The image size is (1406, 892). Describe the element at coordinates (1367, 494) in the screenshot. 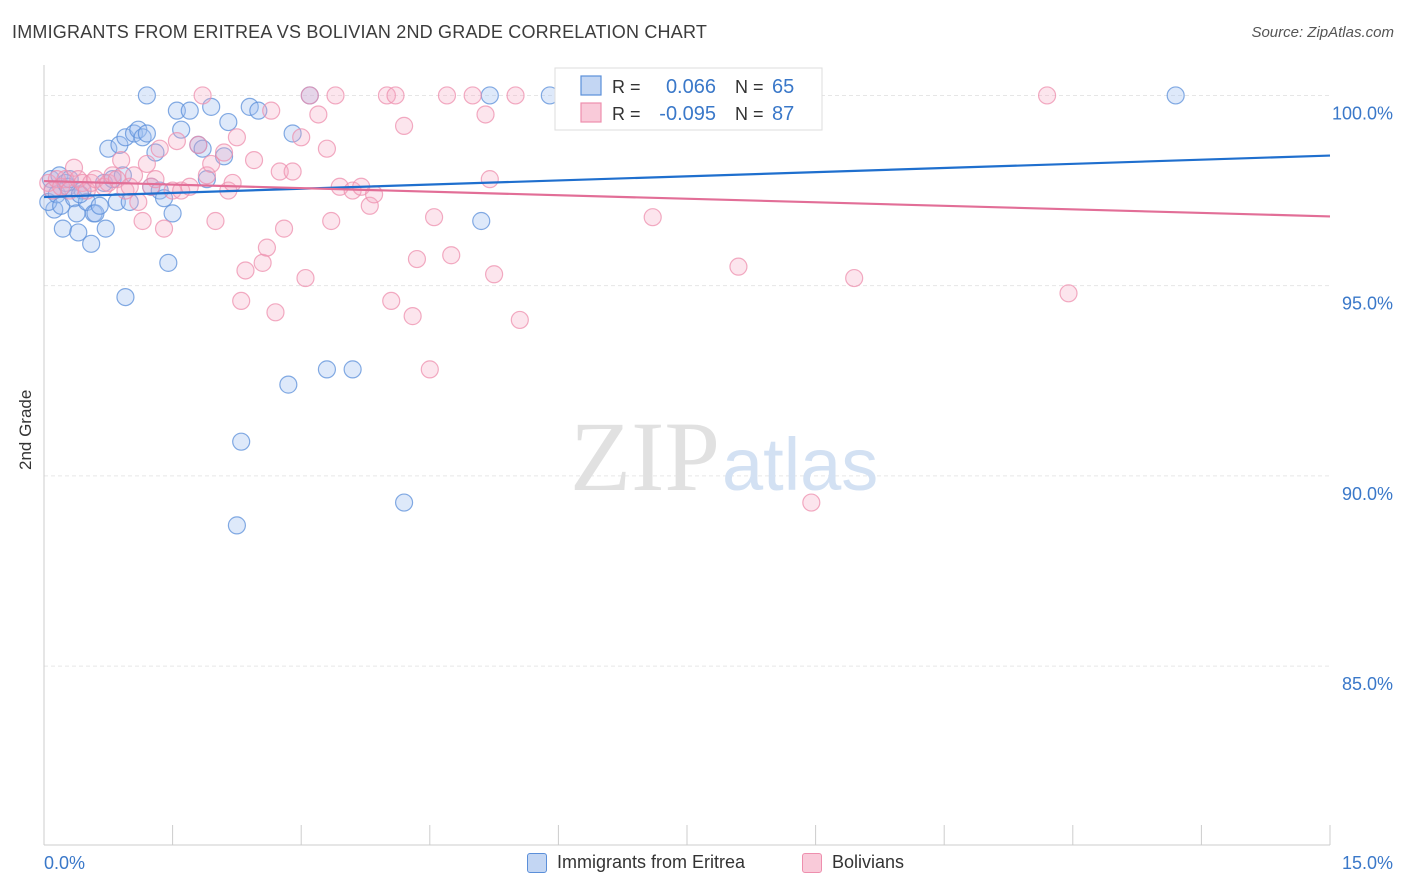

I see `y-tick-label-2: 90.0%` at that location.